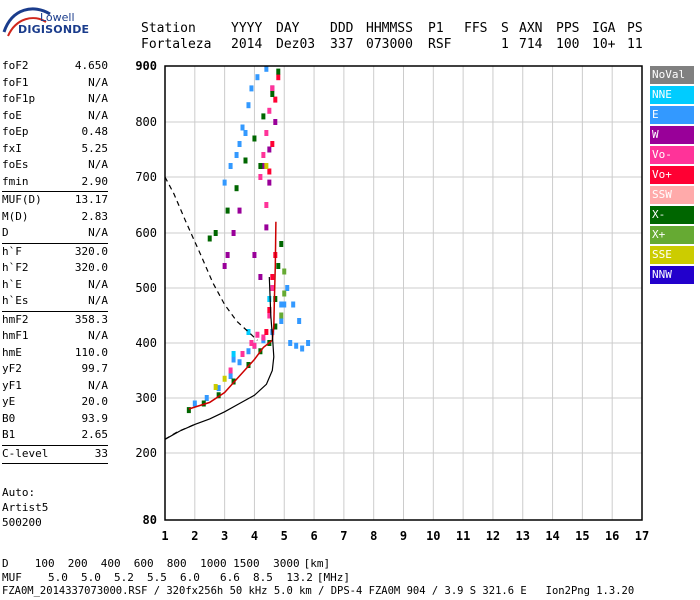 The width and height of the screenshot is (700, 600). Describe the element at coordinates (505, 28) in the screenshot. I see `header-label: S` at that location.